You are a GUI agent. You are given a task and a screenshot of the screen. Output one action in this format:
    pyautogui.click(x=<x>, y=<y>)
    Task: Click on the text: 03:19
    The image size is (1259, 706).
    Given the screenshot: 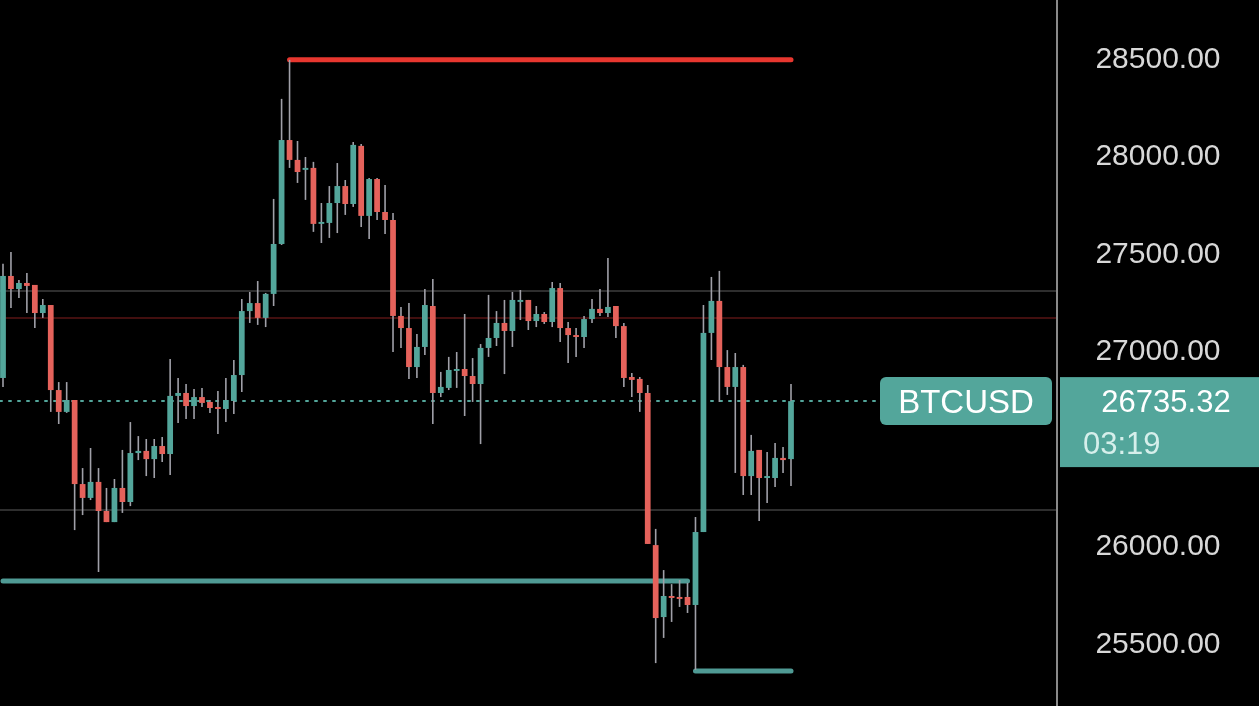 What is the action you would take?
    pyautogui.click(x=1122, y=444)
    